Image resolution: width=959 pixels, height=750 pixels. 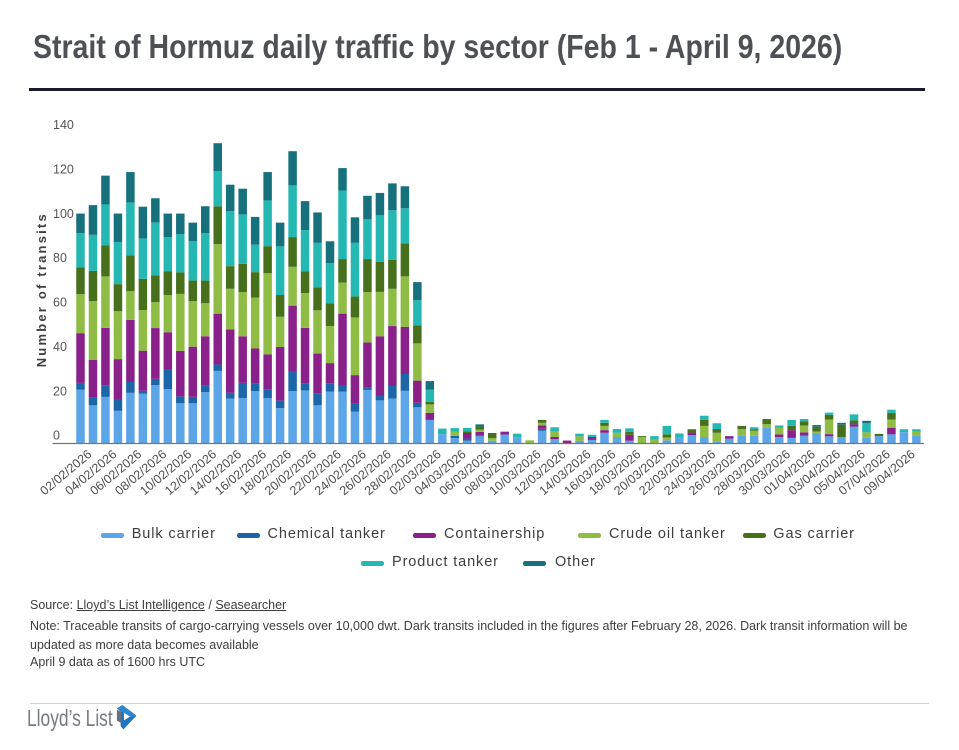 What do you see at coordinates (63, 125) in the screenshot?
I see `svg-text: 140` at bounding box center [63, 125].